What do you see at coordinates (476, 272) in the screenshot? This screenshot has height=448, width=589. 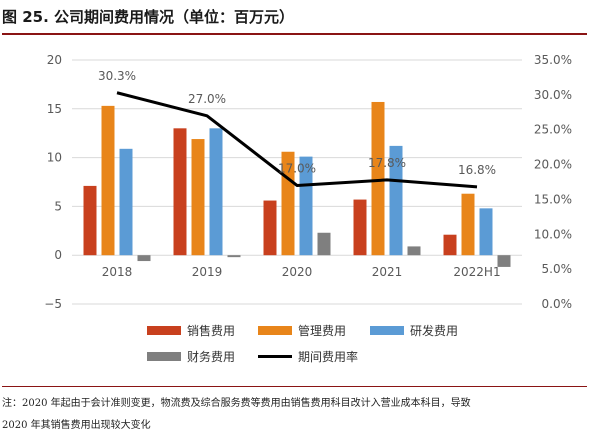 I see `x-tick-label: 2022H1` at bounding box center [476, 272].